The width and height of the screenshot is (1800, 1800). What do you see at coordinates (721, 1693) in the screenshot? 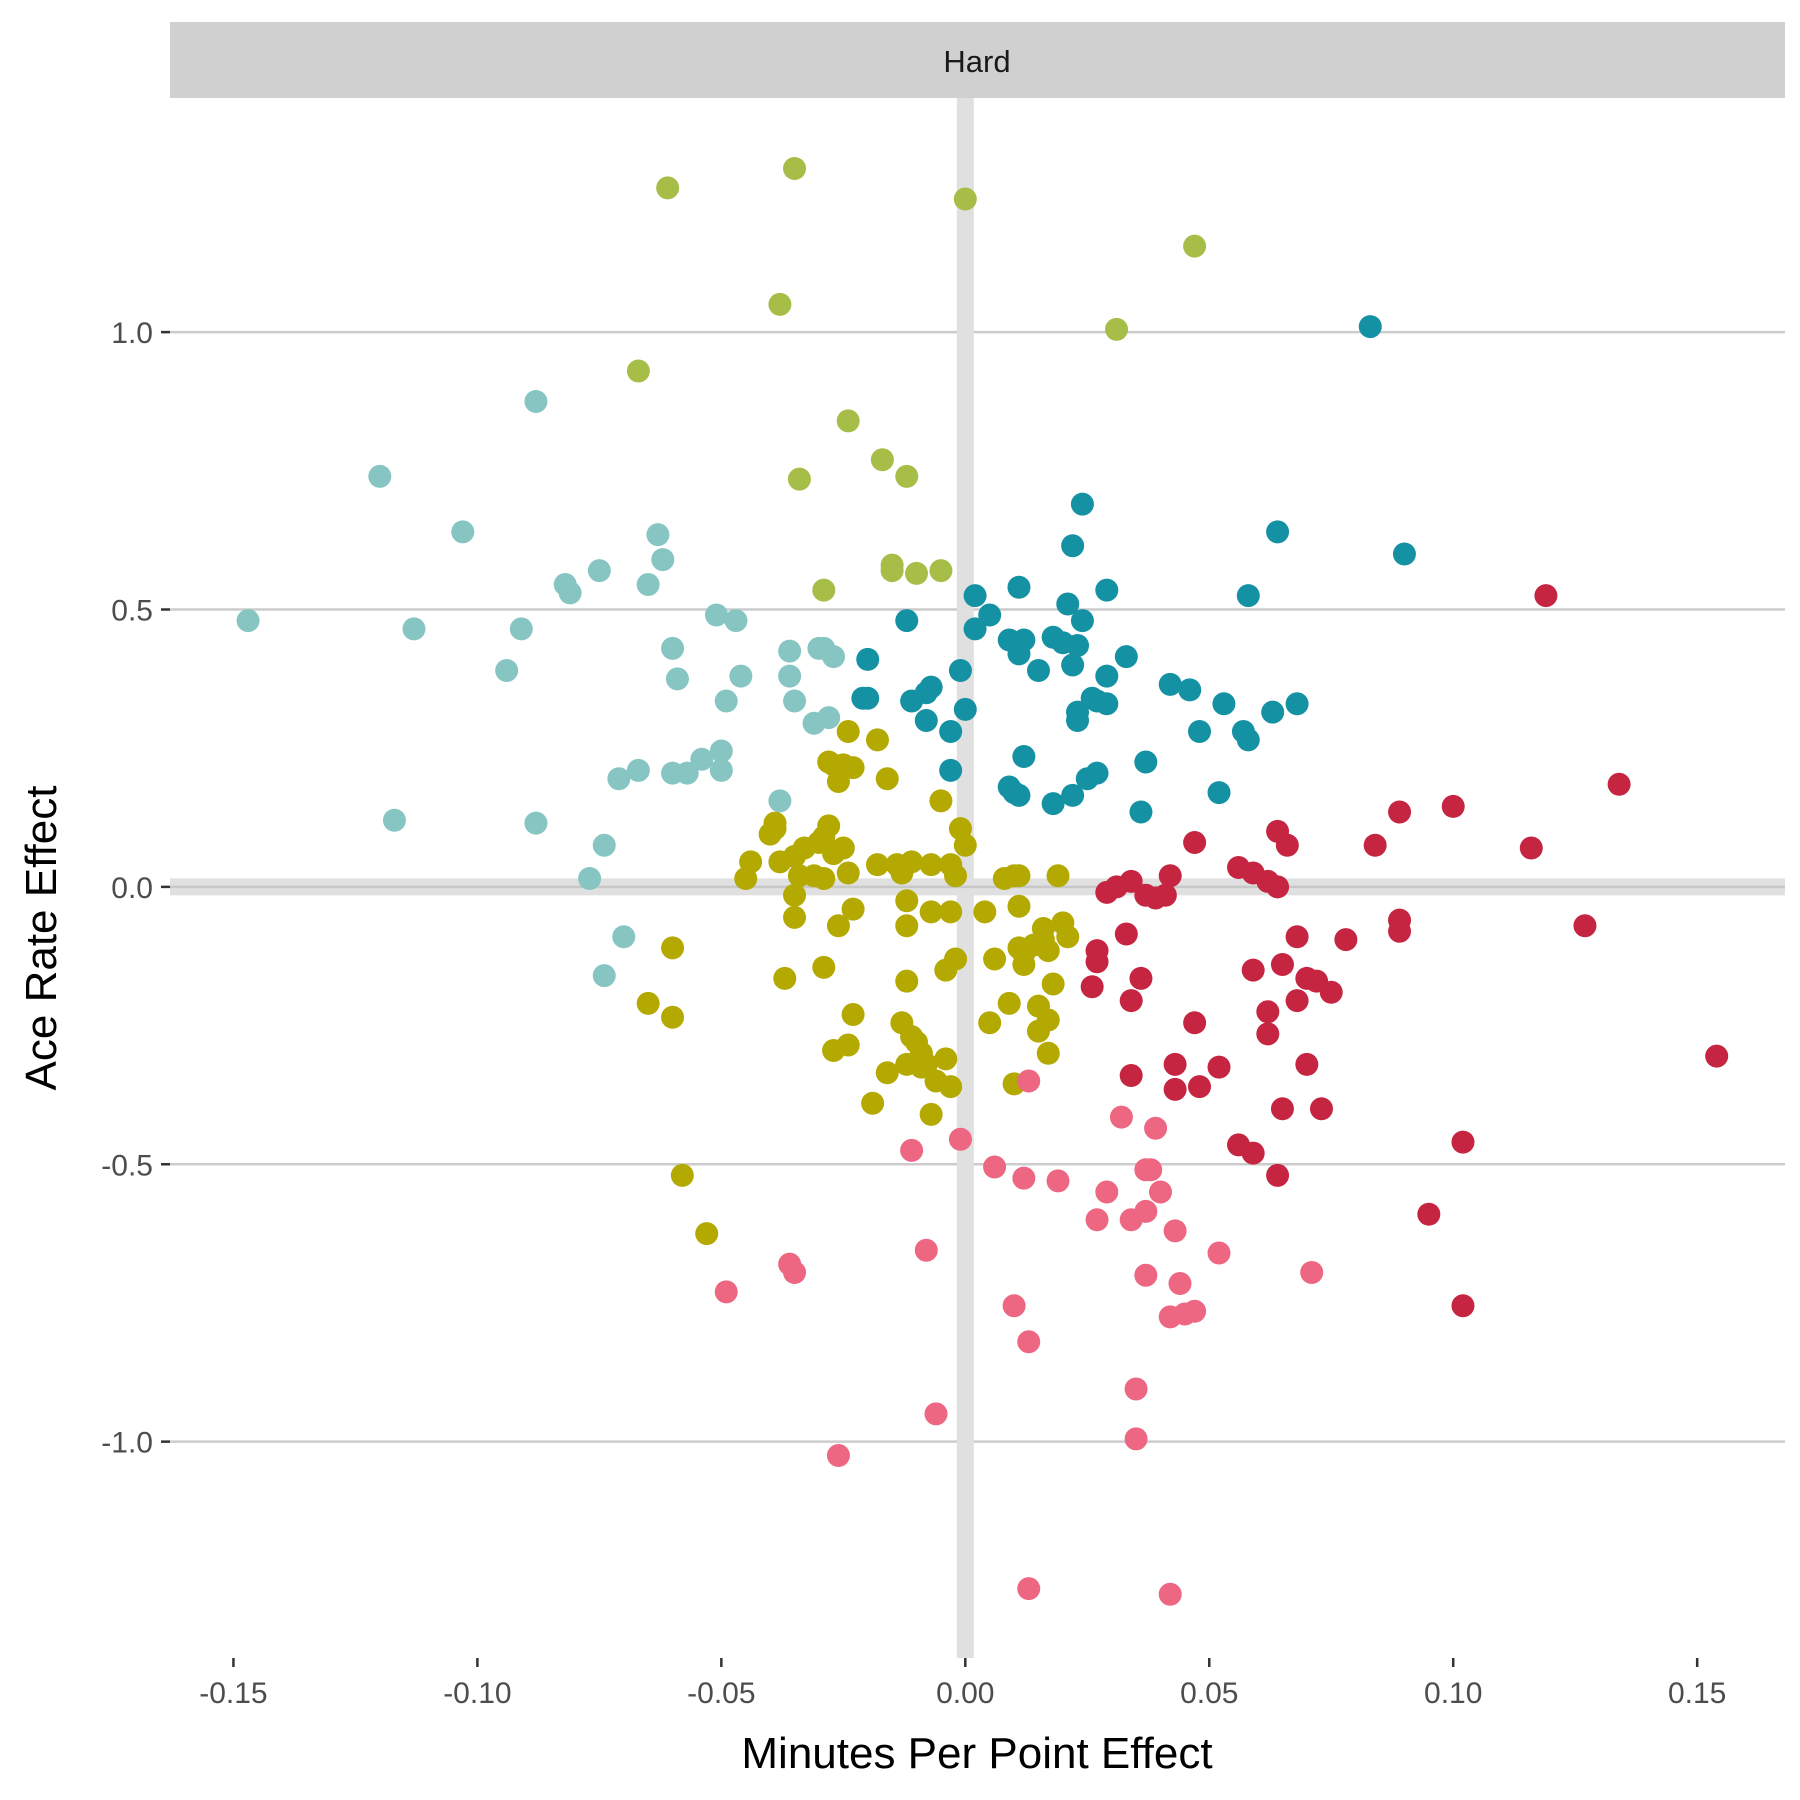
I see `x-tick-label: -0.05` at bounding box center [721, 1693].